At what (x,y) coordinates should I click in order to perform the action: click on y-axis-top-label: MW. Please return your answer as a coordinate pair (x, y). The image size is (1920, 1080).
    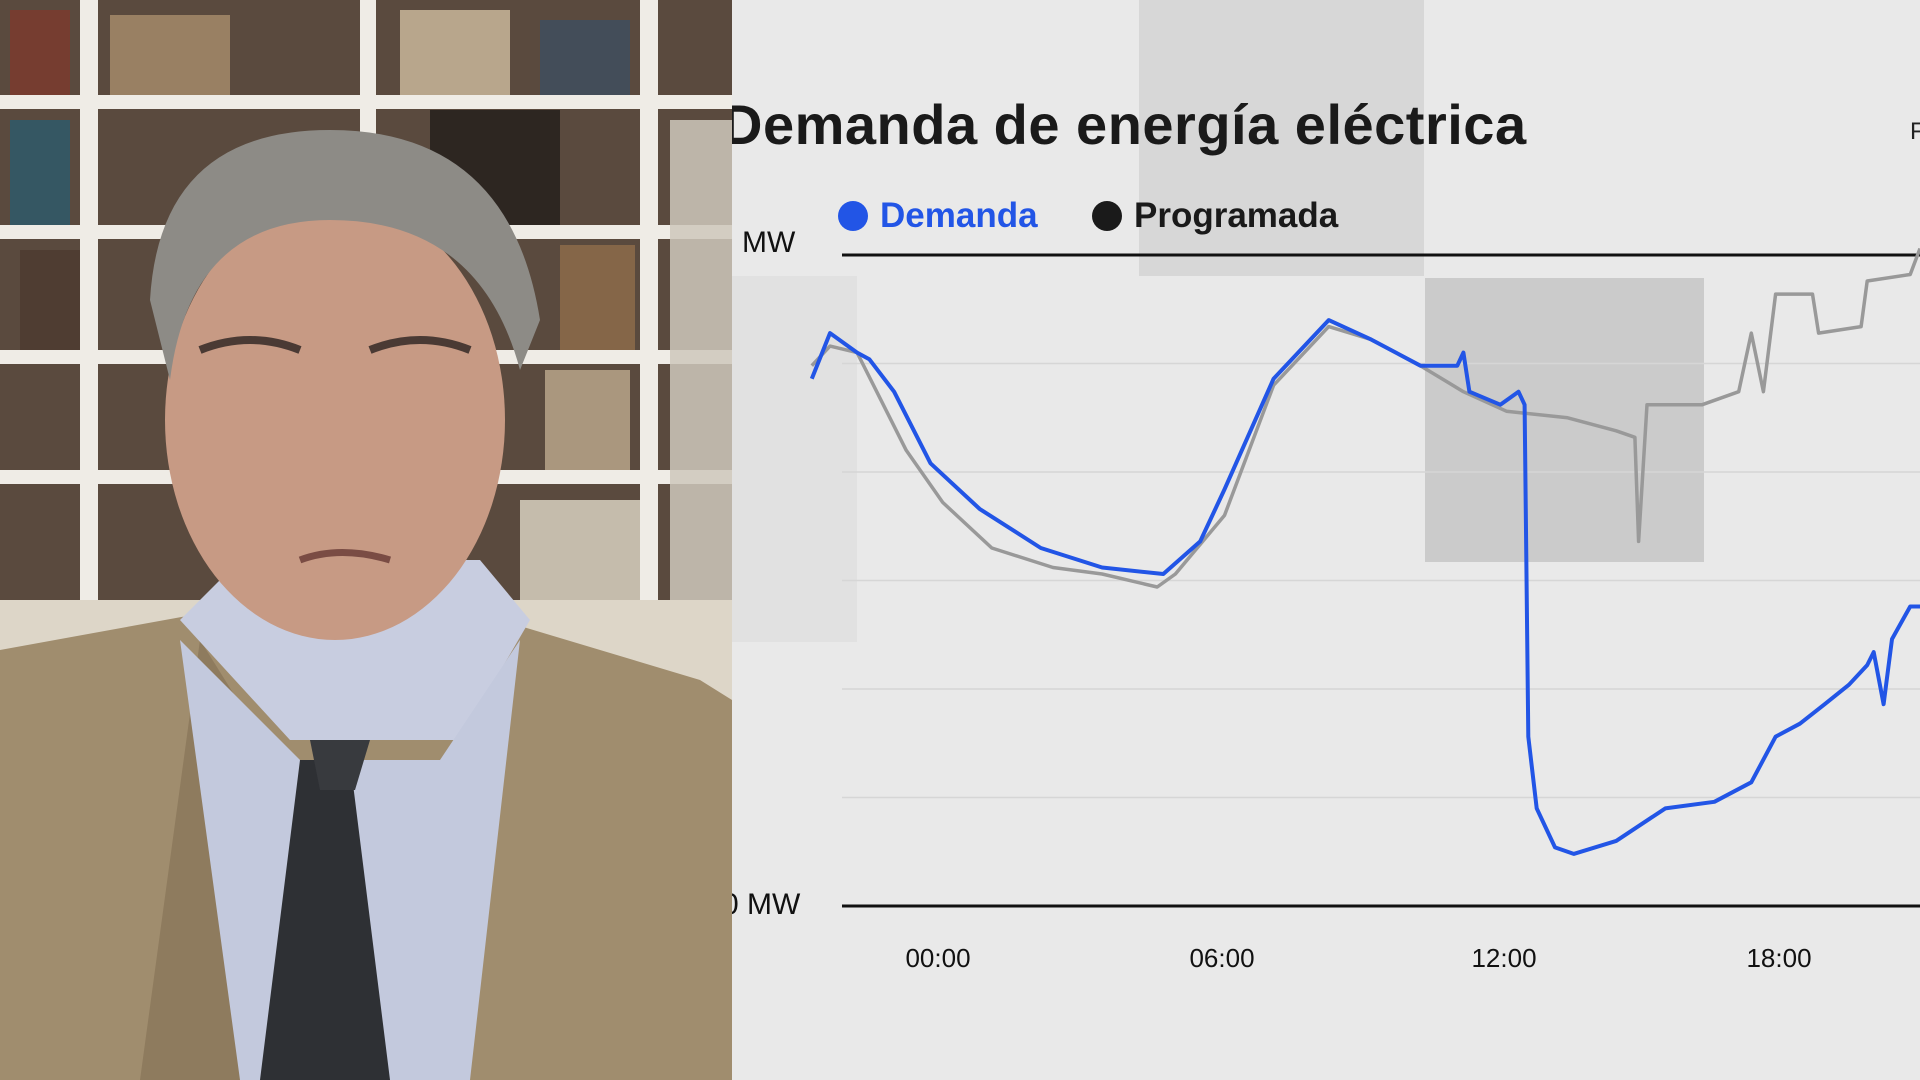
    Looking at the image, I should click on (769, 242).